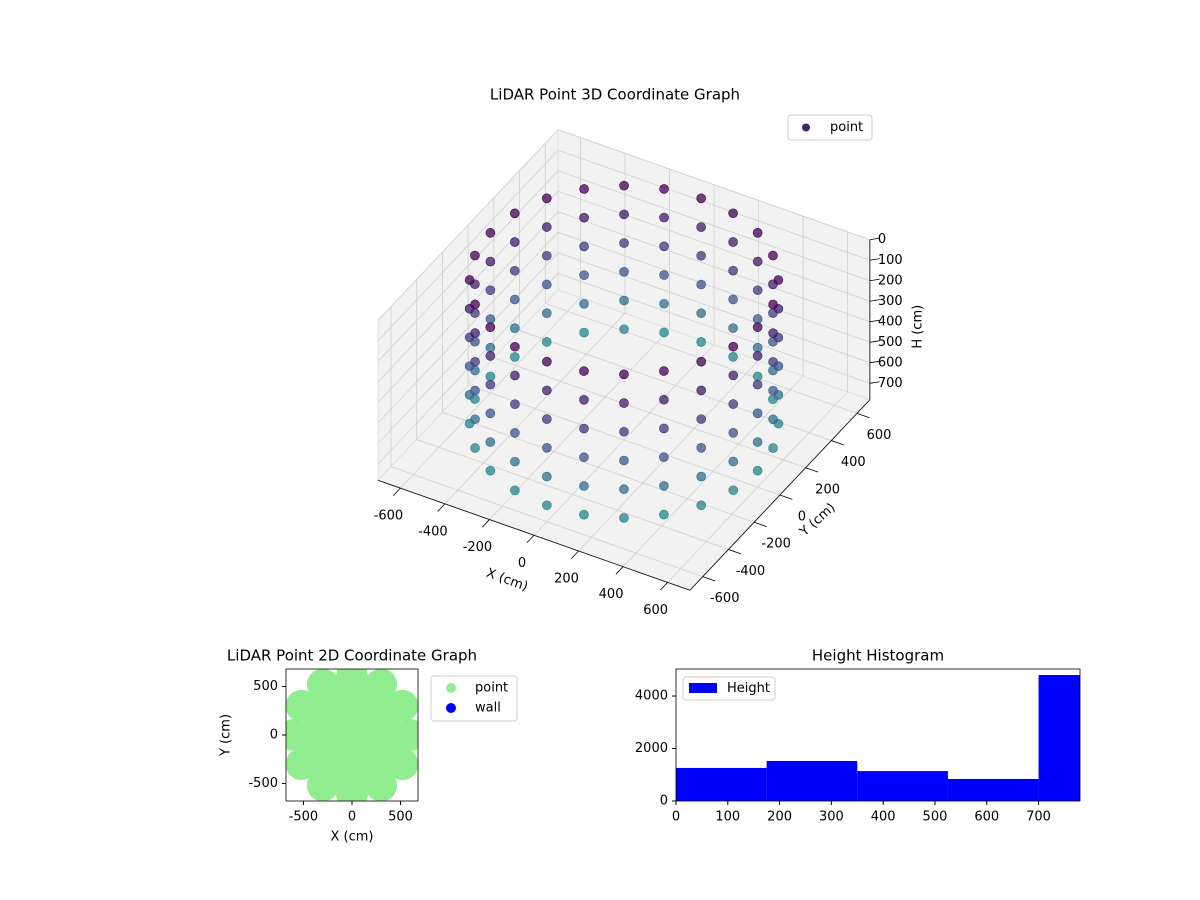 The width and height of the screenshot is (1200, 900). I want to click on y-tick-label: -200, so click(776, 544).